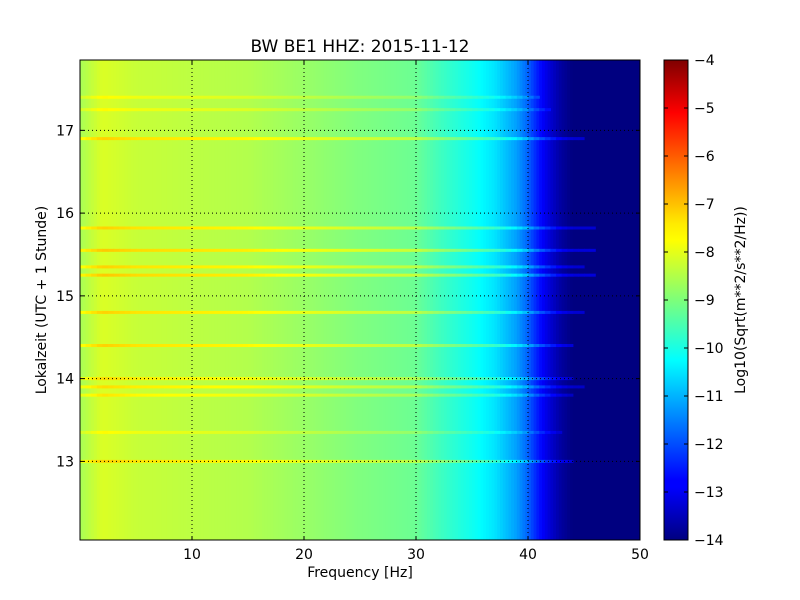 The image size is (800, 600). What do you see at coordinates (709, 541) in the screenshot?
I see `colorbar-tick-label: −14` at bounding box center [709, 541].